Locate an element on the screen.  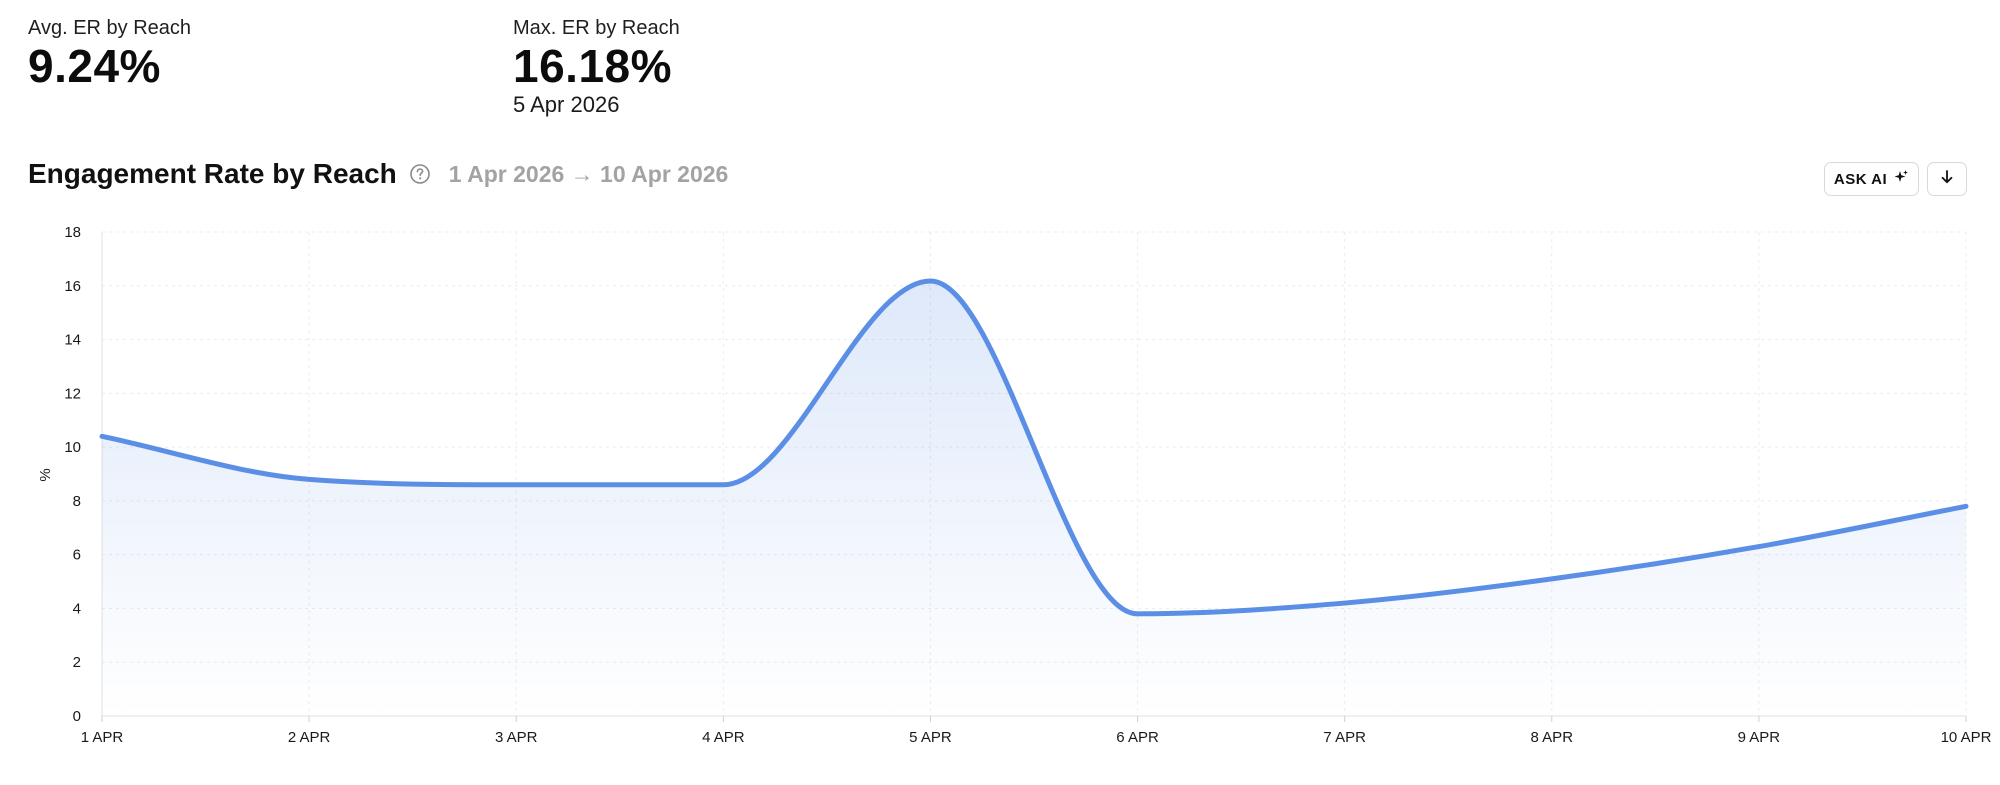
y-tick-label: 10 is located at coordinates (72, 447).